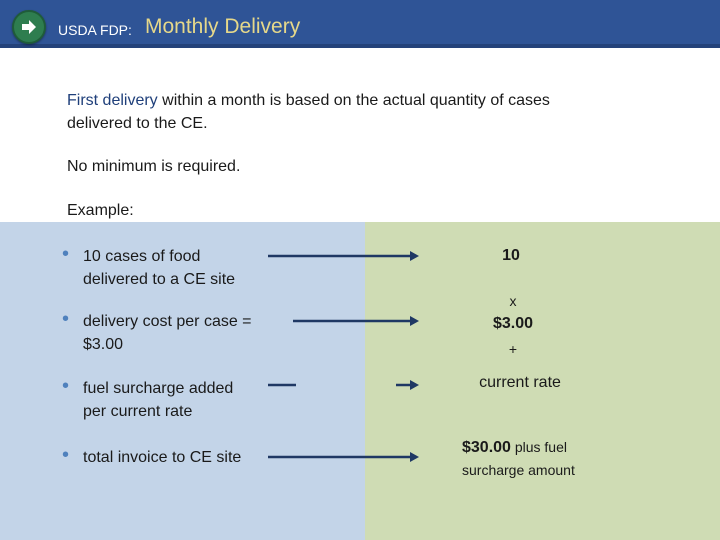 This screenshot has height=540, width=720. Describe the element at coordinates (520, 382) in the screenshot. I see `value-current-rate: current rate` at that location.